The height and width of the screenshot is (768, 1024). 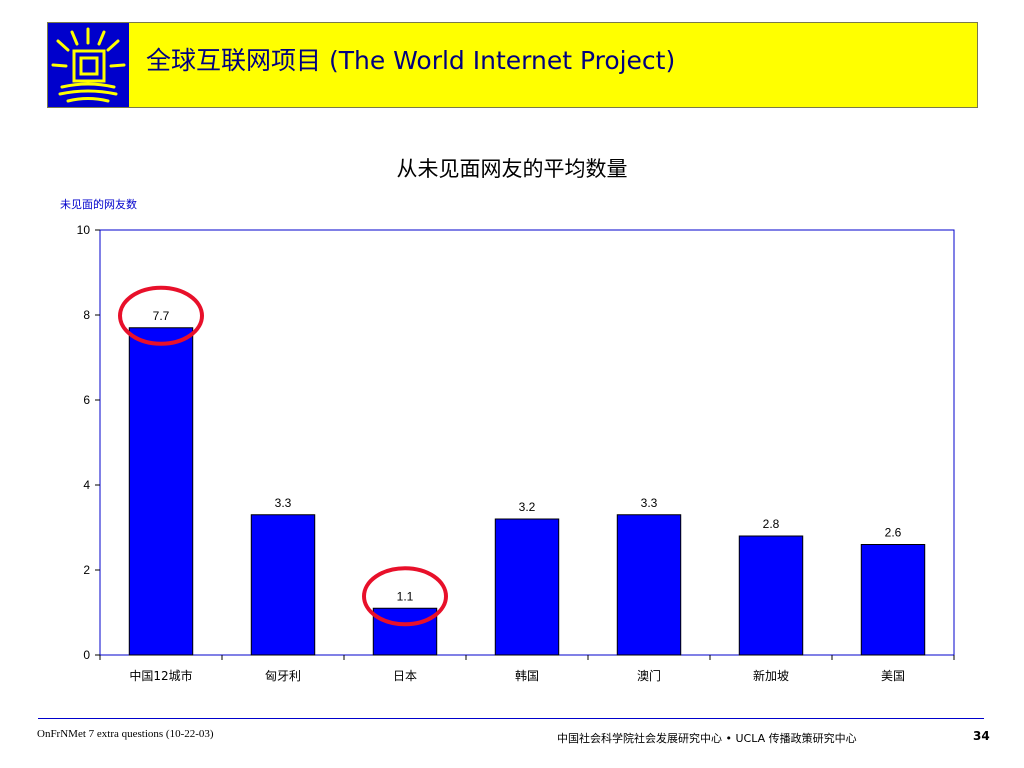 I want to click on y-tick-label: 0, so click(x=86, y=655).